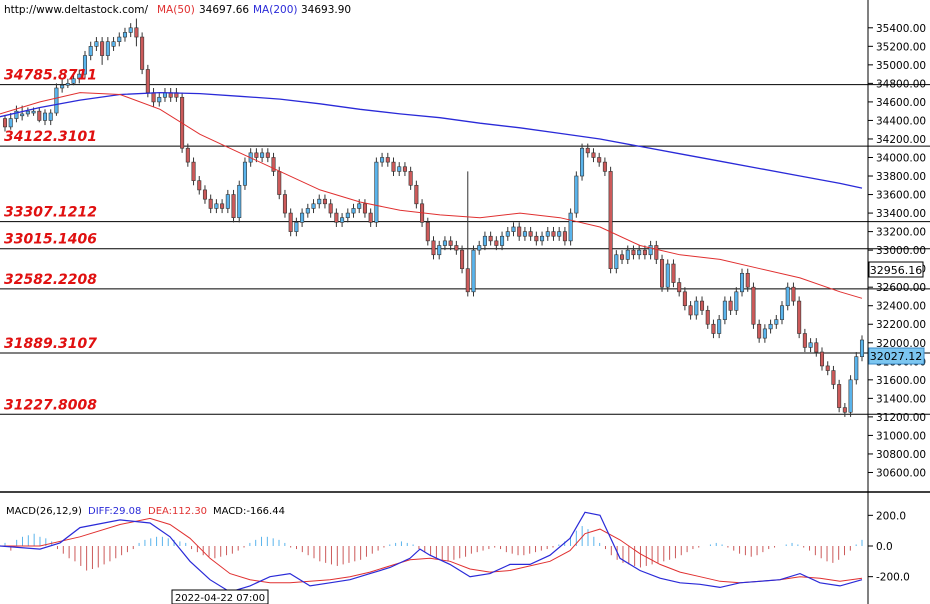 This screenshot has width=930, height=604. I want to click on price-tick-label: 34200.00, so click(901, 140).